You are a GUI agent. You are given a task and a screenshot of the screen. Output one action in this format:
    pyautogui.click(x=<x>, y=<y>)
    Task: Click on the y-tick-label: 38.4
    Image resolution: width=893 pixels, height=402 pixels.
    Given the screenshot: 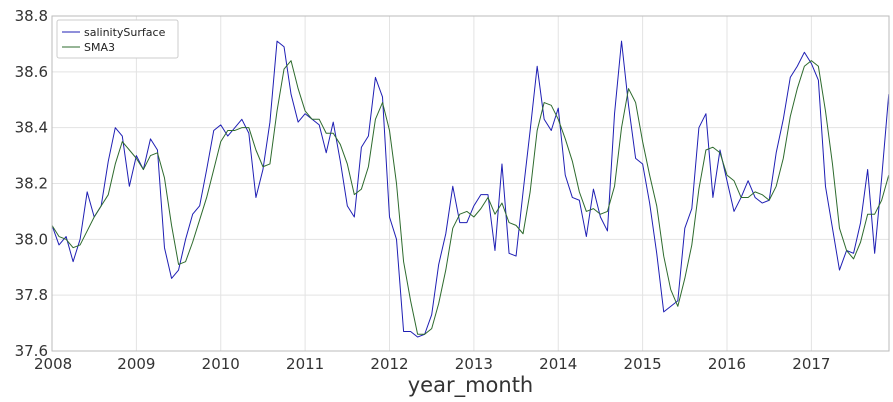 What is the action you would take?
    pyautogui.click(x=31, y=128)
    